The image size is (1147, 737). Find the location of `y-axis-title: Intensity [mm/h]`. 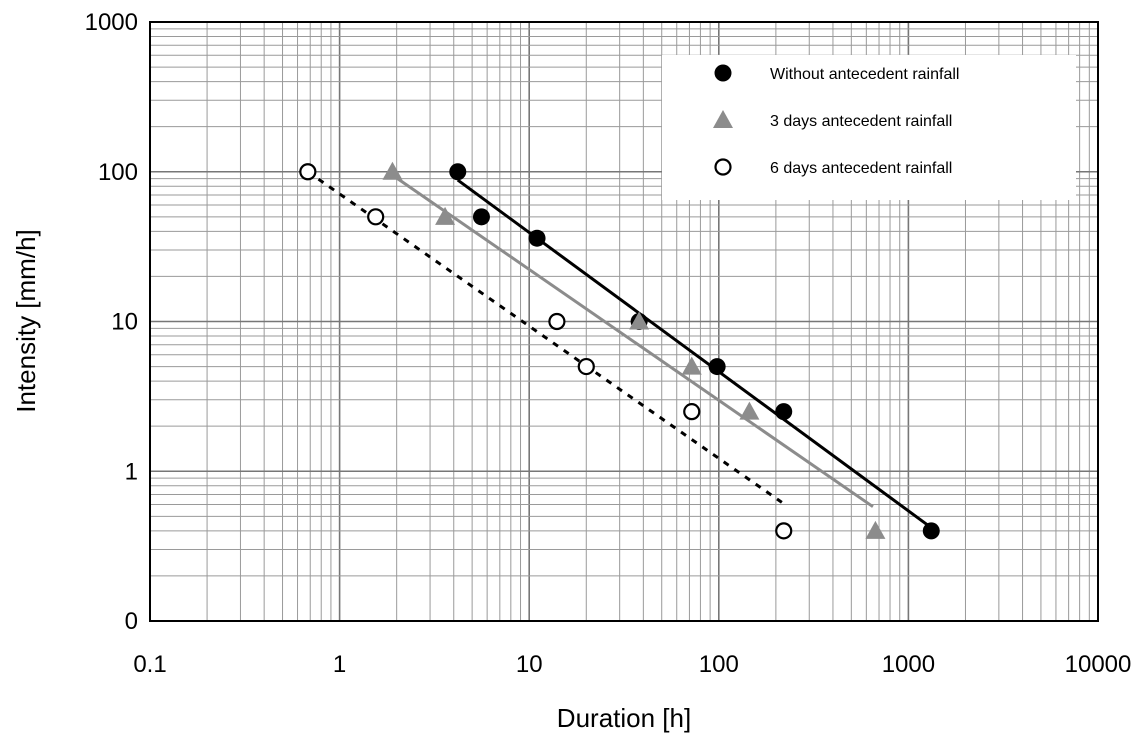

y-axis-title: Intensity [mm/h] is located at coordinates (26, 321).